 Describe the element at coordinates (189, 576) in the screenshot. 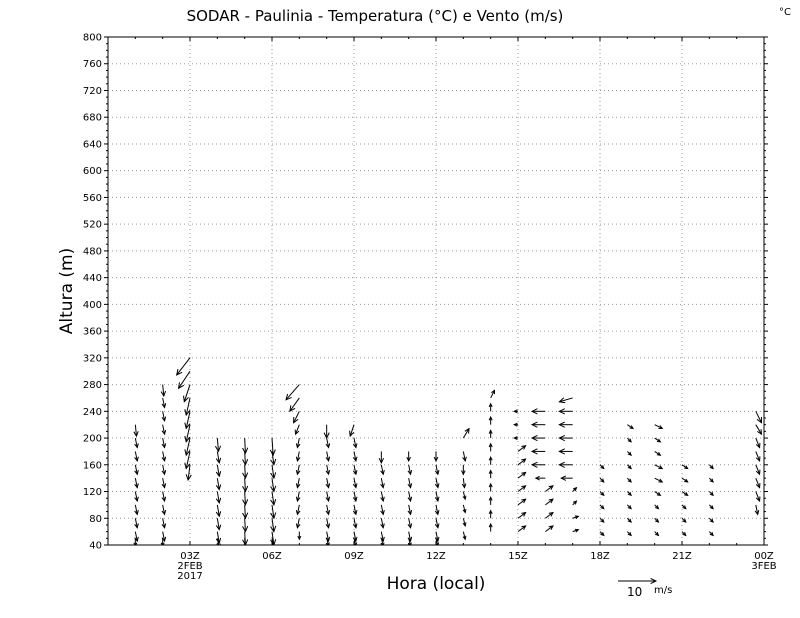

I see `x-tick-label: 2017` at that location.